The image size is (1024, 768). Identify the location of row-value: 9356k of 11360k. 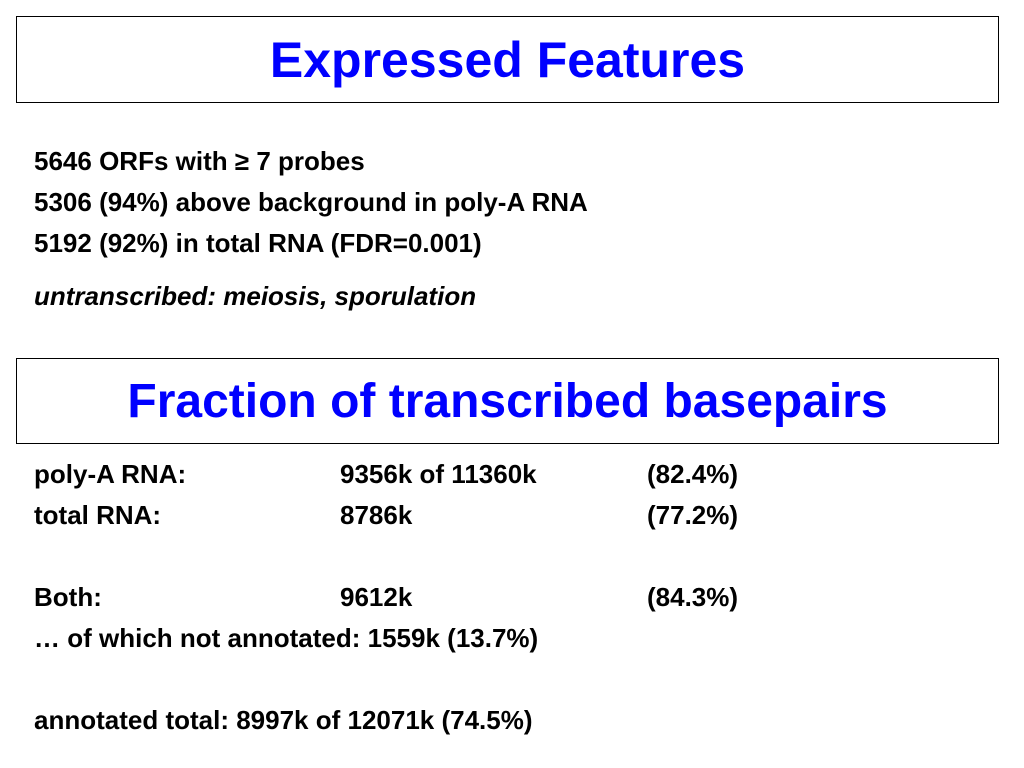
(438, 474).